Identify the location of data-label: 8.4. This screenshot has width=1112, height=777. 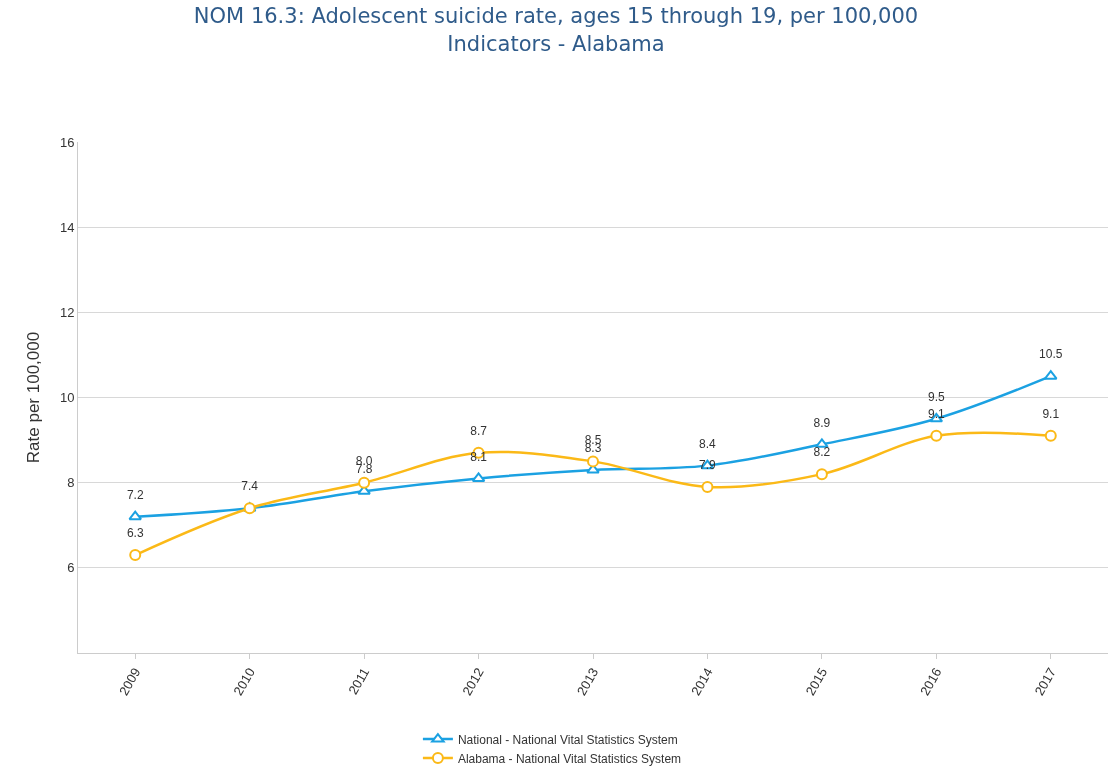
(708, 443).